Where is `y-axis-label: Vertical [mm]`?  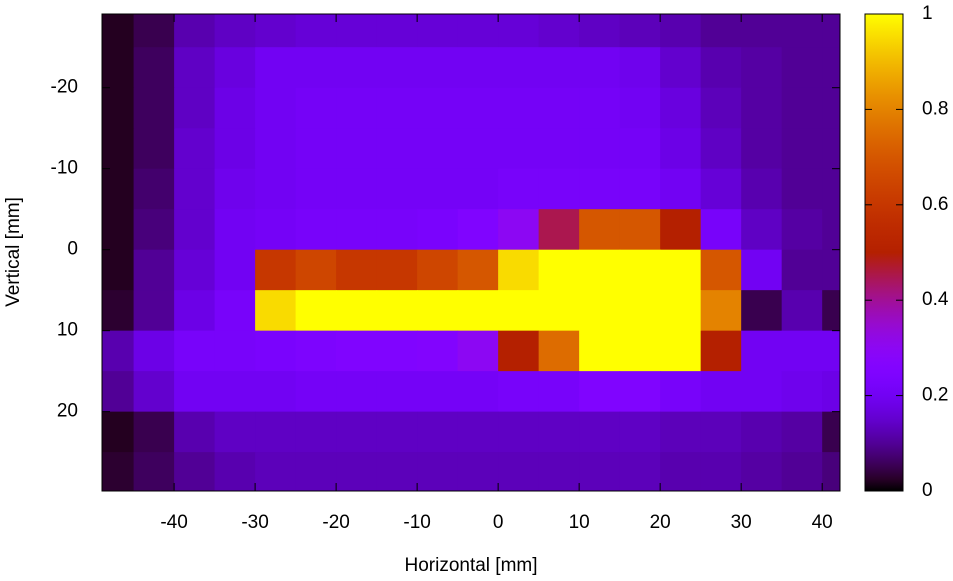 y-axis-label: Vertical [mm] is located at coordinates (13, 252).